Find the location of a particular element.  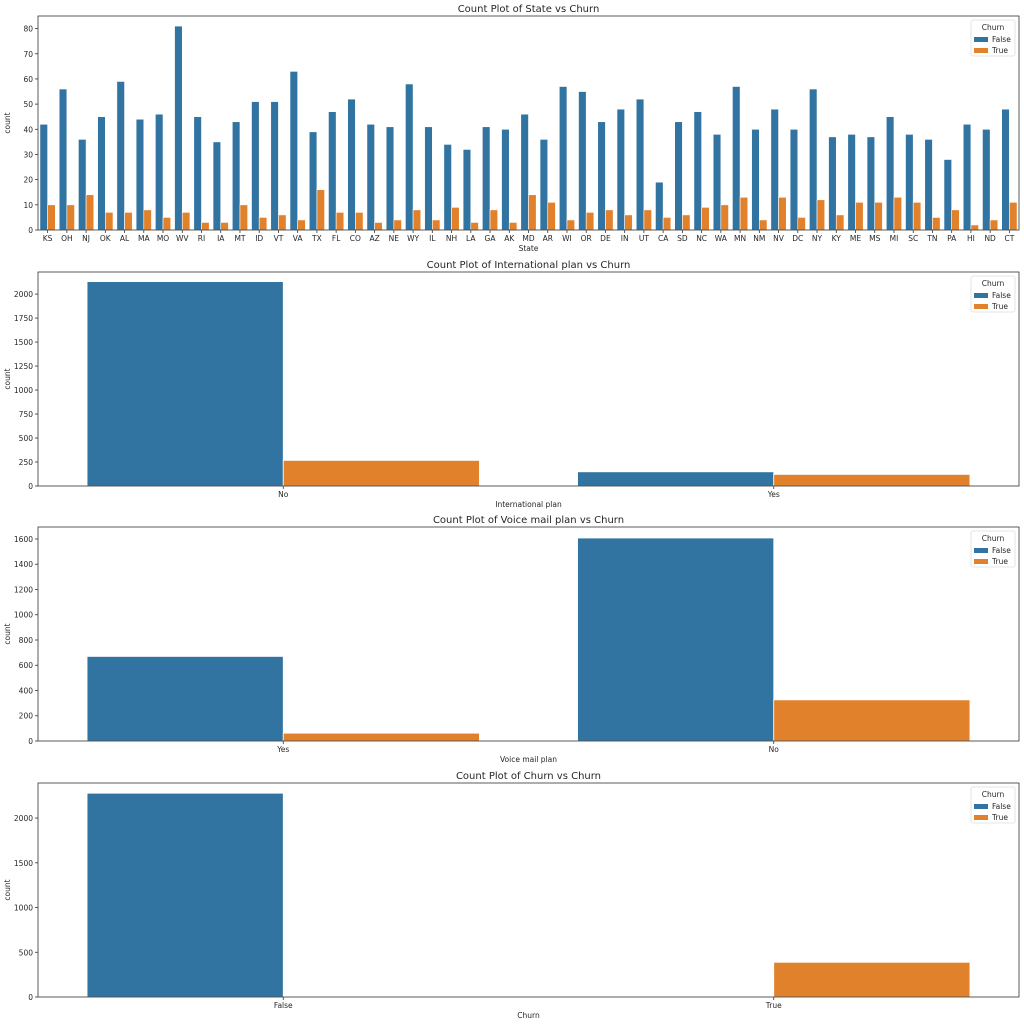

bar-false-CT is located at coordinates (1005, 169).